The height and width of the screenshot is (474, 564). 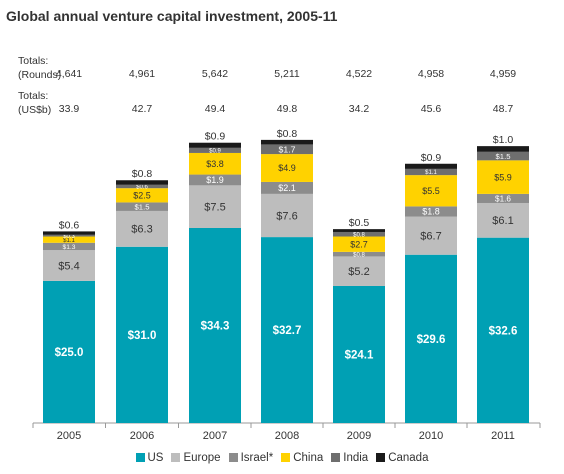 I want to click on data-label: $29.6, so click(x=431, y=340).